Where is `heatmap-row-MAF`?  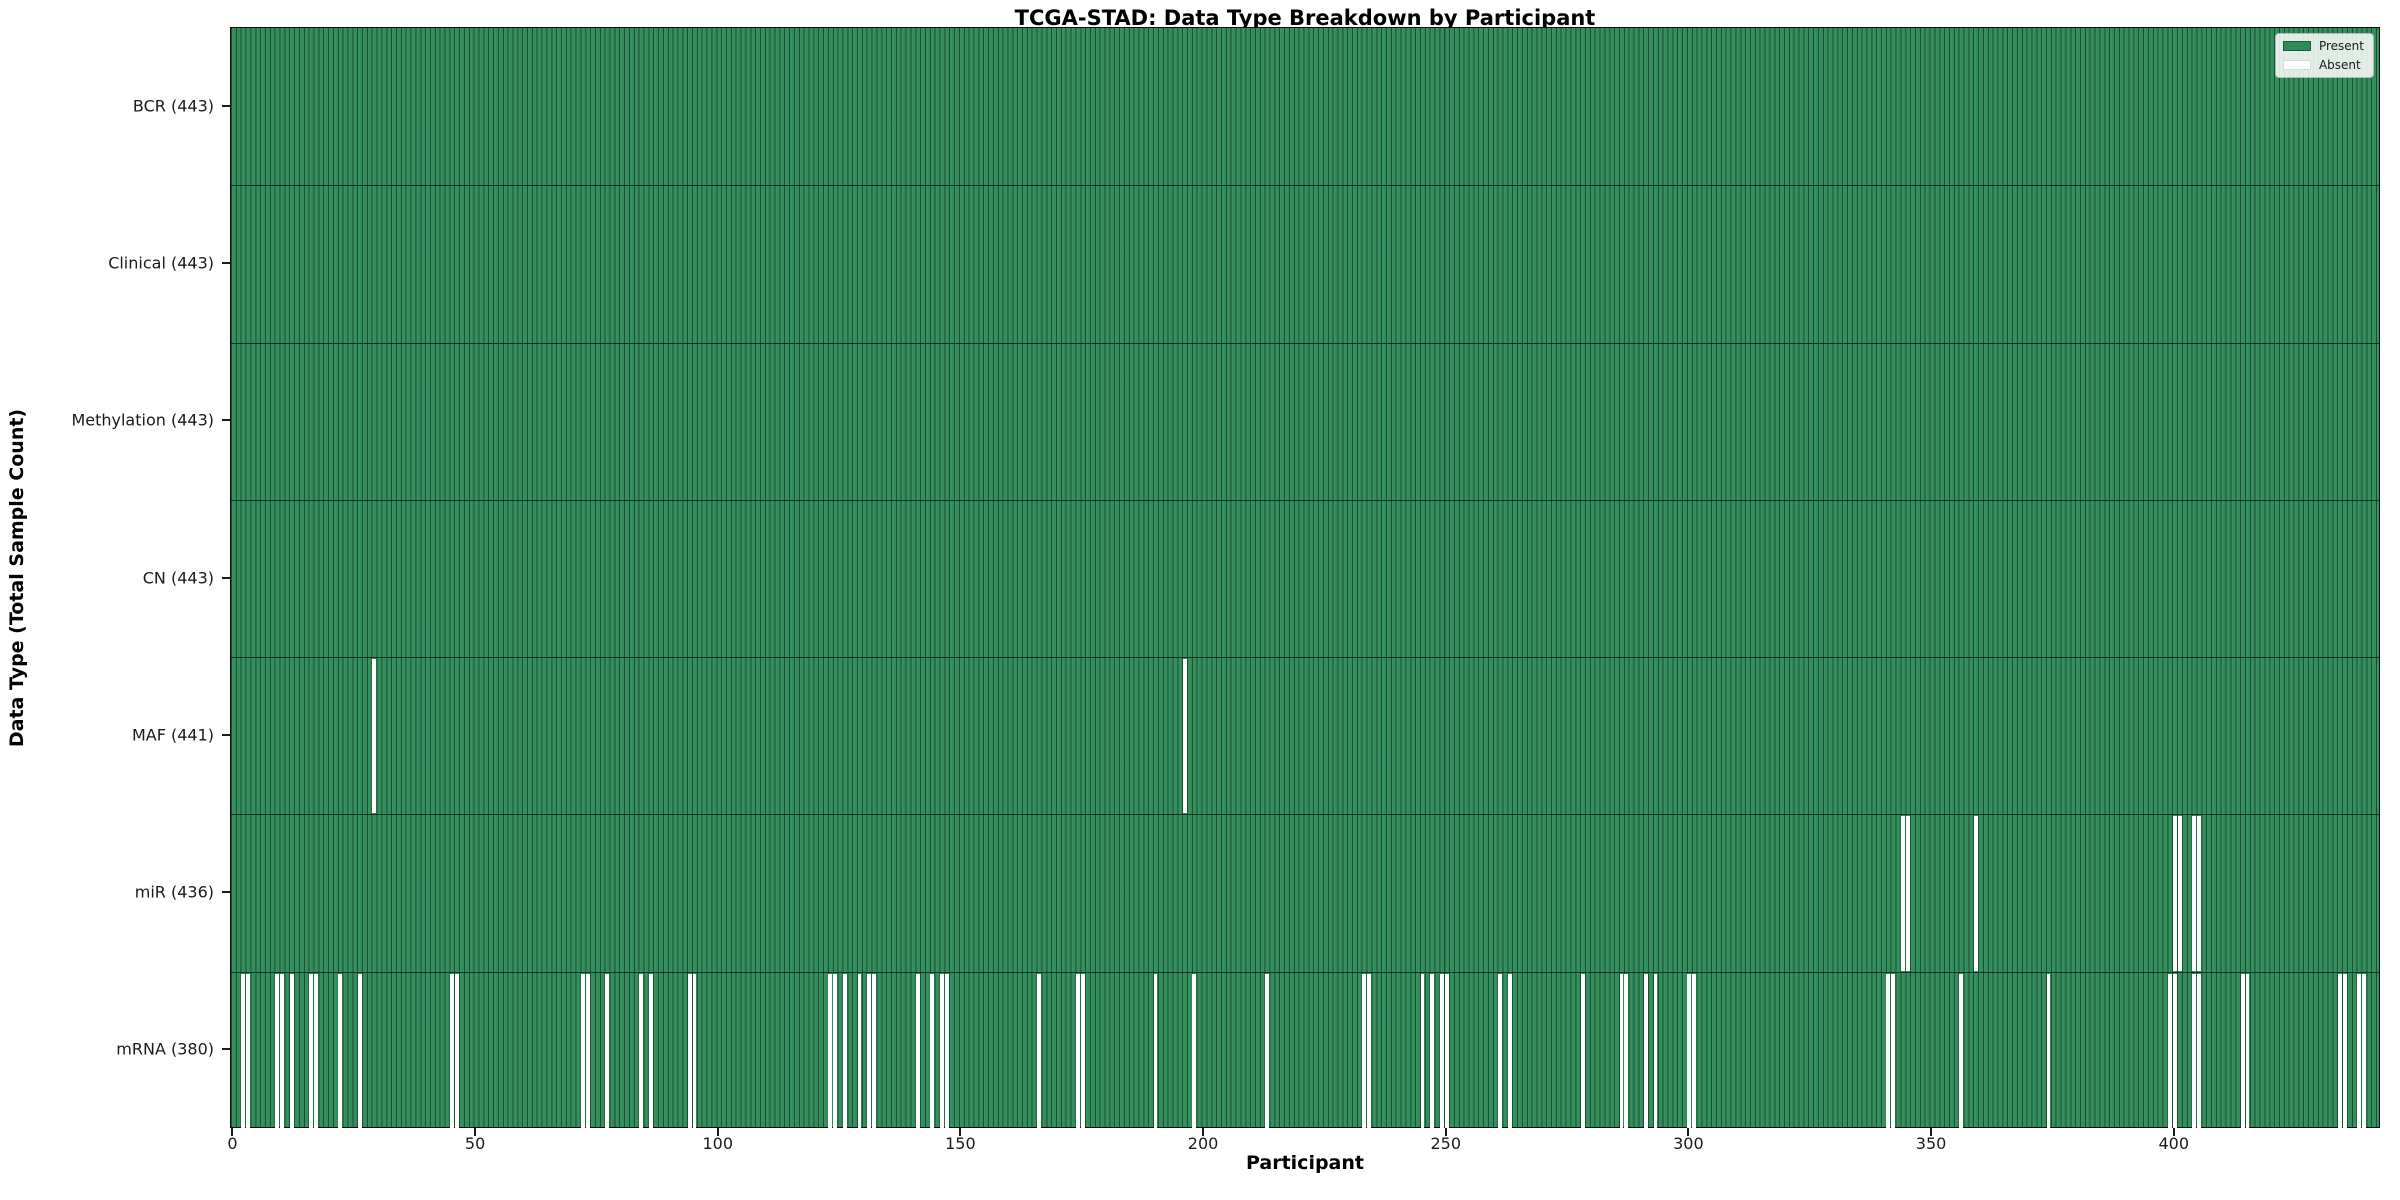 heatmap-row-MAF is located at coordinates (1305, 735).